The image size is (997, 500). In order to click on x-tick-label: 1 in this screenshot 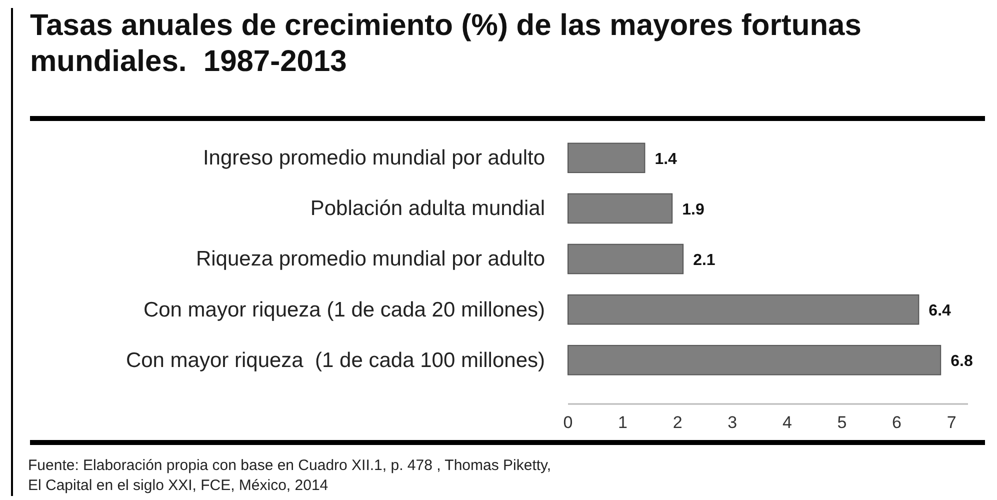, I will do `click(623, 422)`.